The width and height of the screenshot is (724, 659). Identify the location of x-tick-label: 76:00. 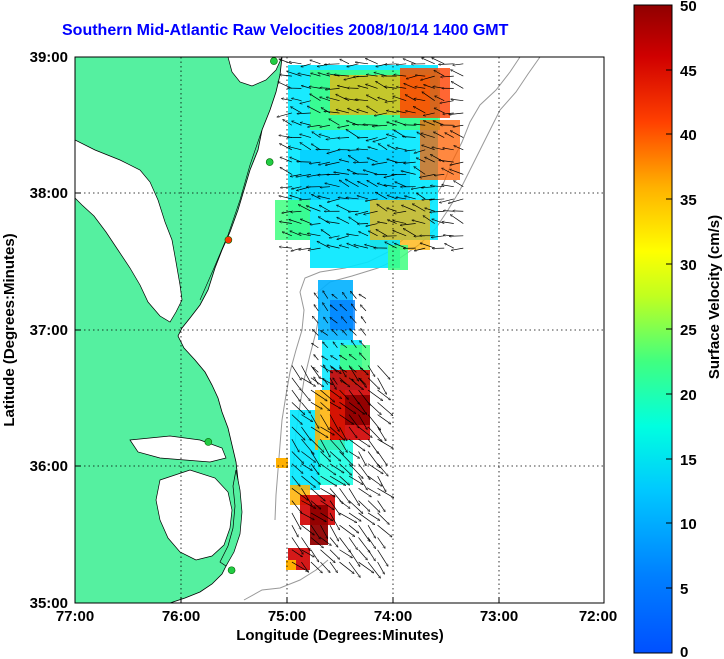
(181, 616).